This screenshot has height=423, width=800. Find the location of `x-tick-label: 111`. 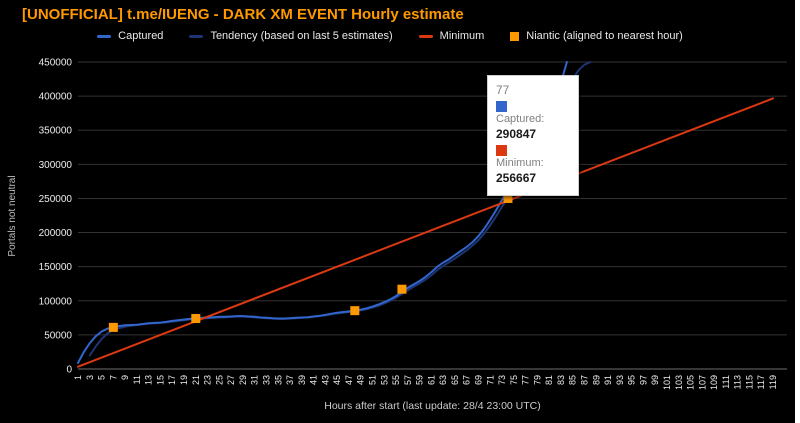

x-tick-label: 111 is located at coordinates (726, 382).